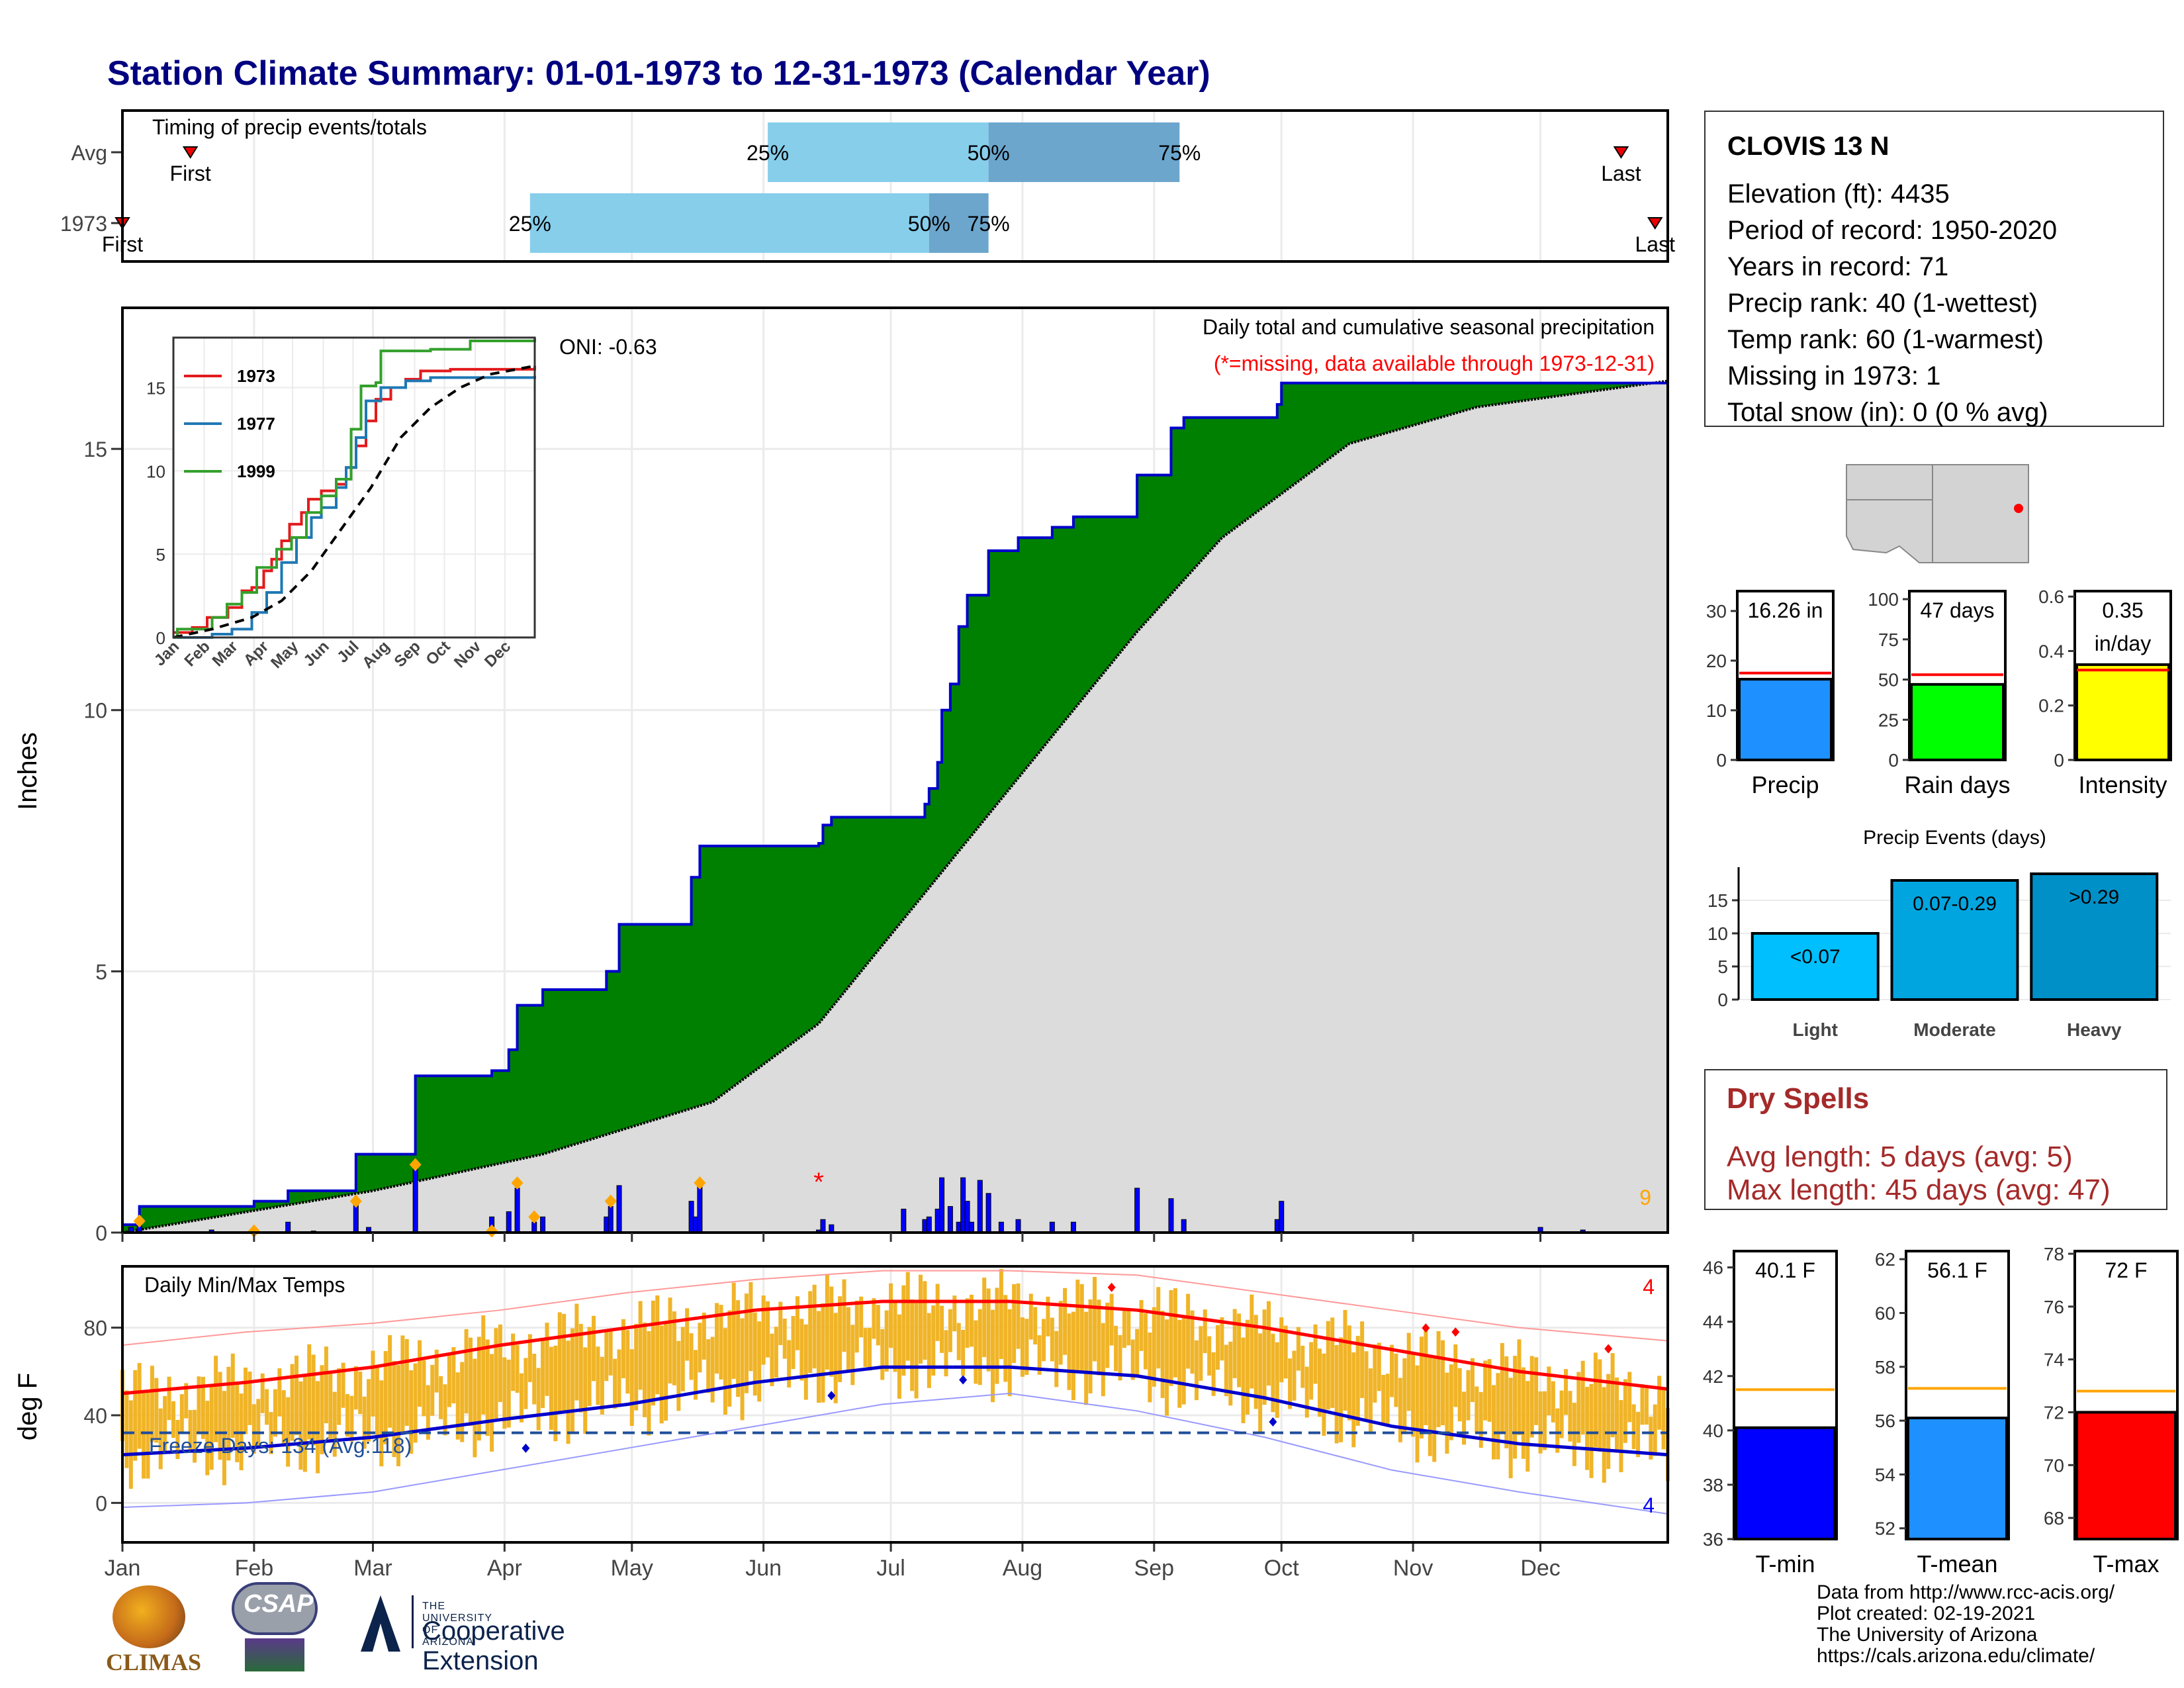 This screenshot has width=2184, height=1688. I want to click on summary-intensity-y-tick-label: 0.2, so click(2051, 706).